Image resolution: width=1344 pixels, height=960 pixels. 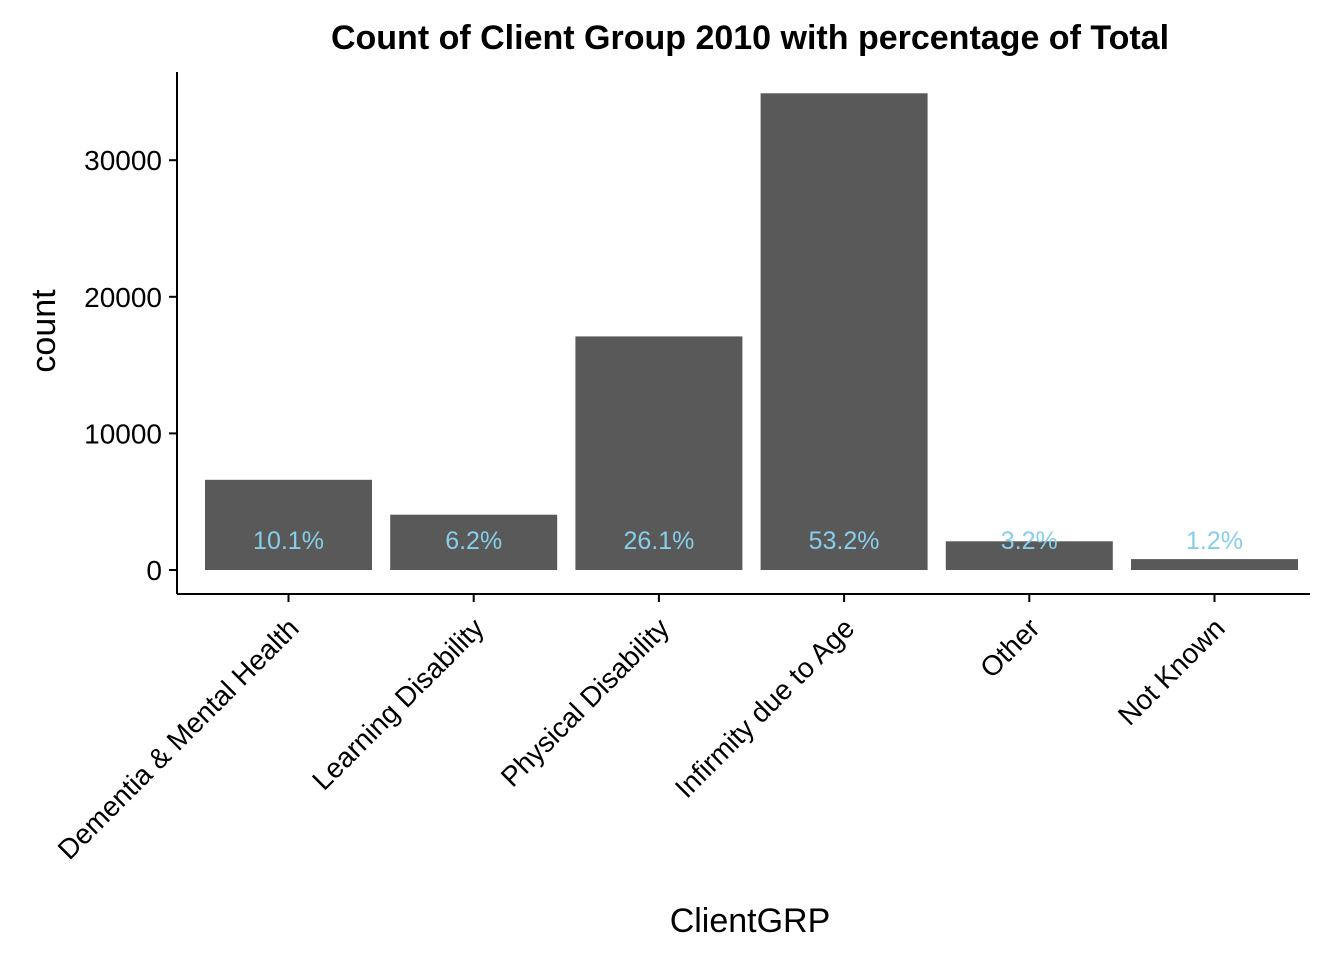 What do you see at coordinates (748, 541) in the screenshot?
I see `data-labels-group: 10.1% 6.2% 26.1% 53.2% 3.2% 1.2%` at bounding box center [748, 541].